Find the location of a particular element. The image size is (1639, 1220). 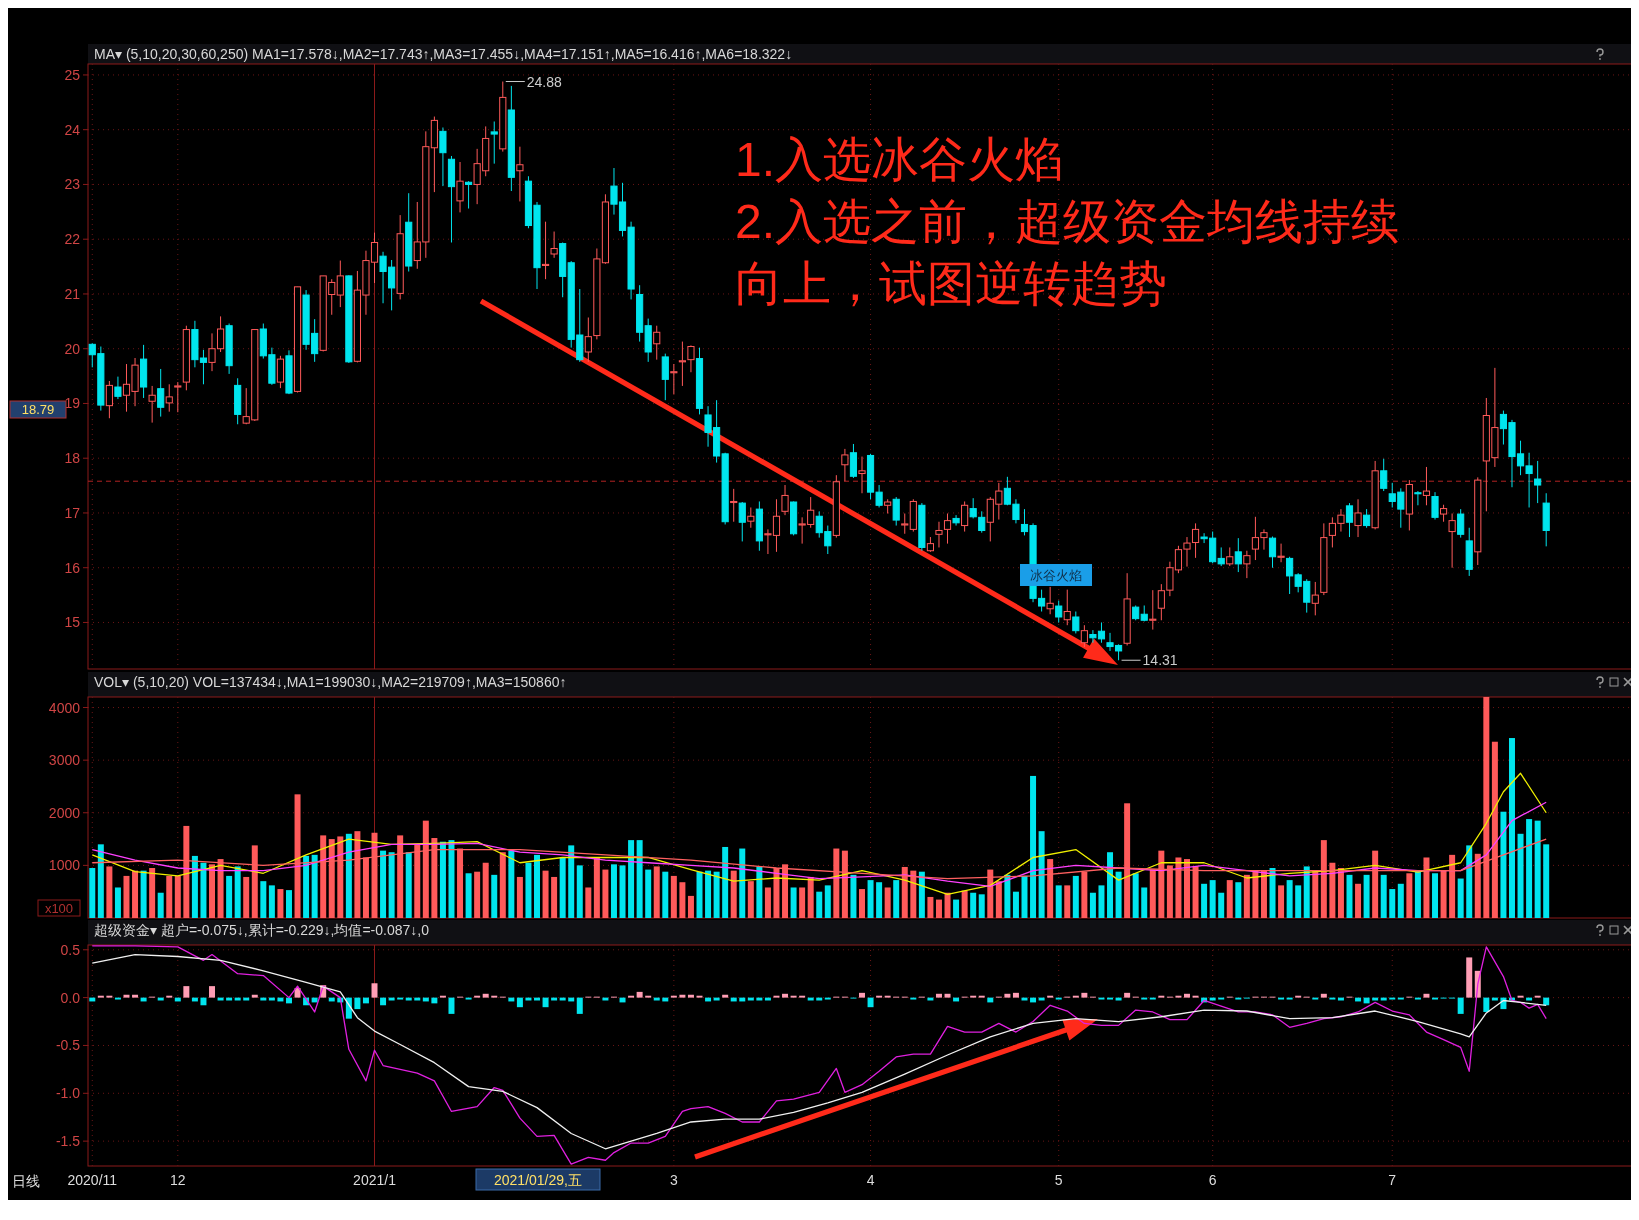

x-tick-label: 2021/1 is located at coordinates (375, 1180).